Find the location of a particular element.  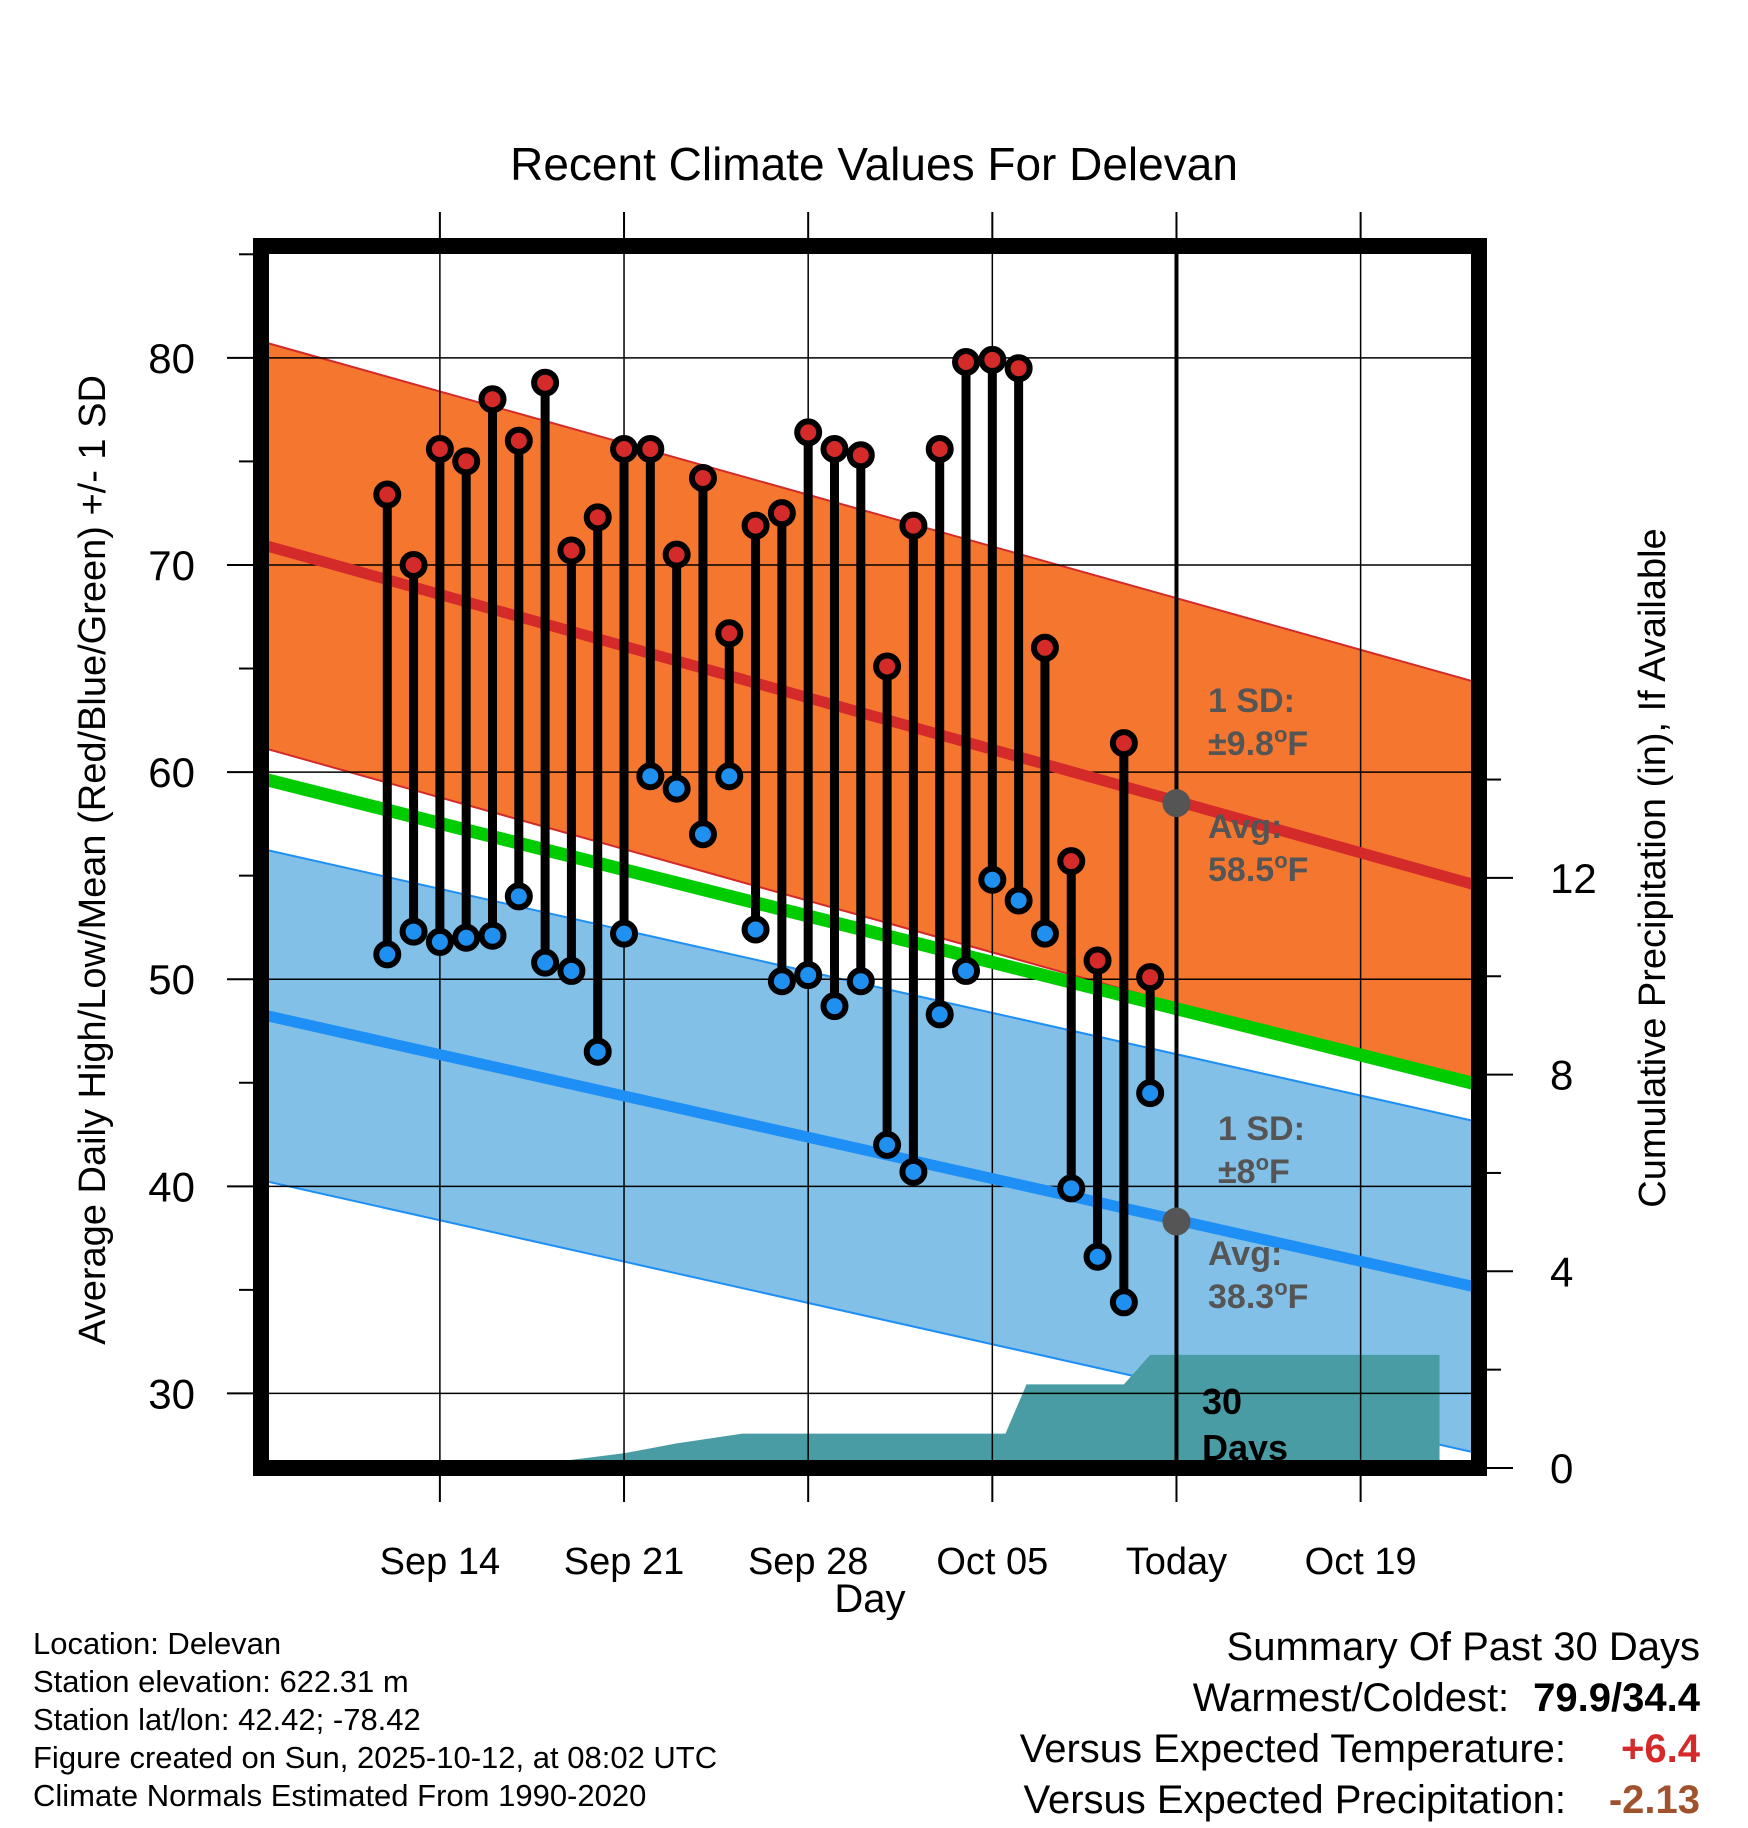

y-tick-label: 60 is located at coordinates (171, 772).